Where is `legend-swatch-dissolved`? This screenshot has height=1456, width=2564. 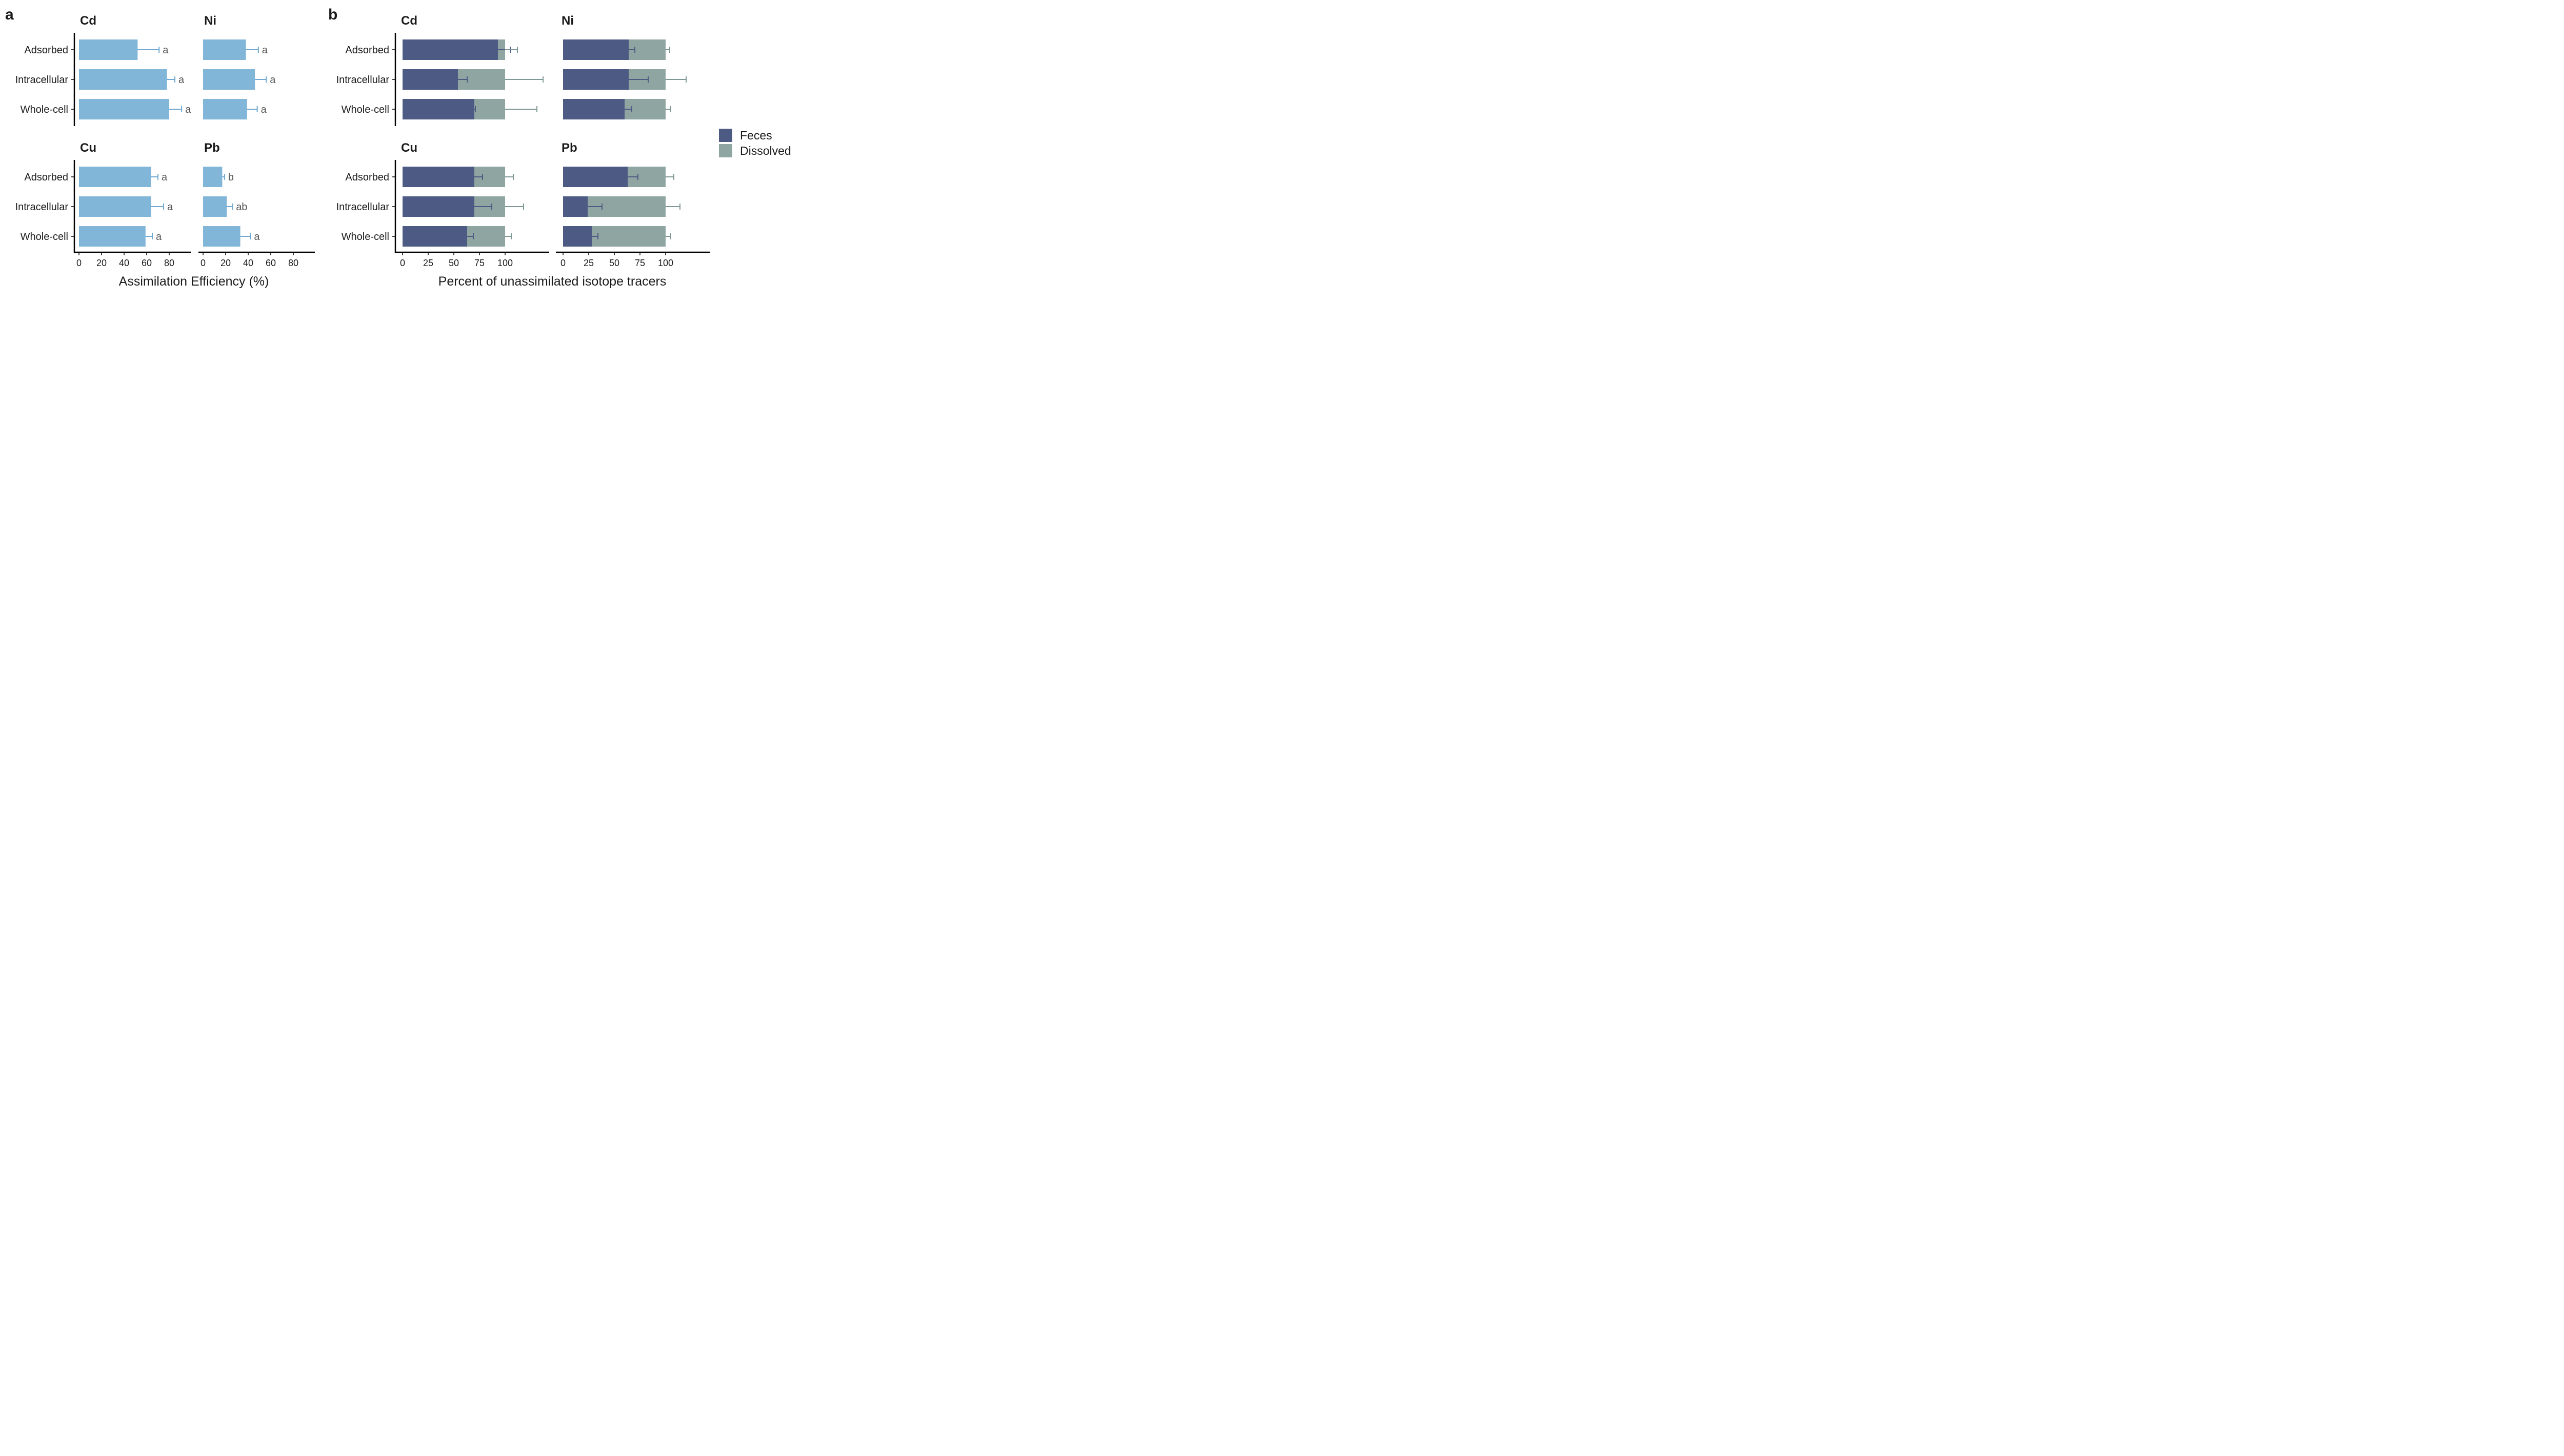 legend-swatch-dissolved is located at coordinates (726, 150).